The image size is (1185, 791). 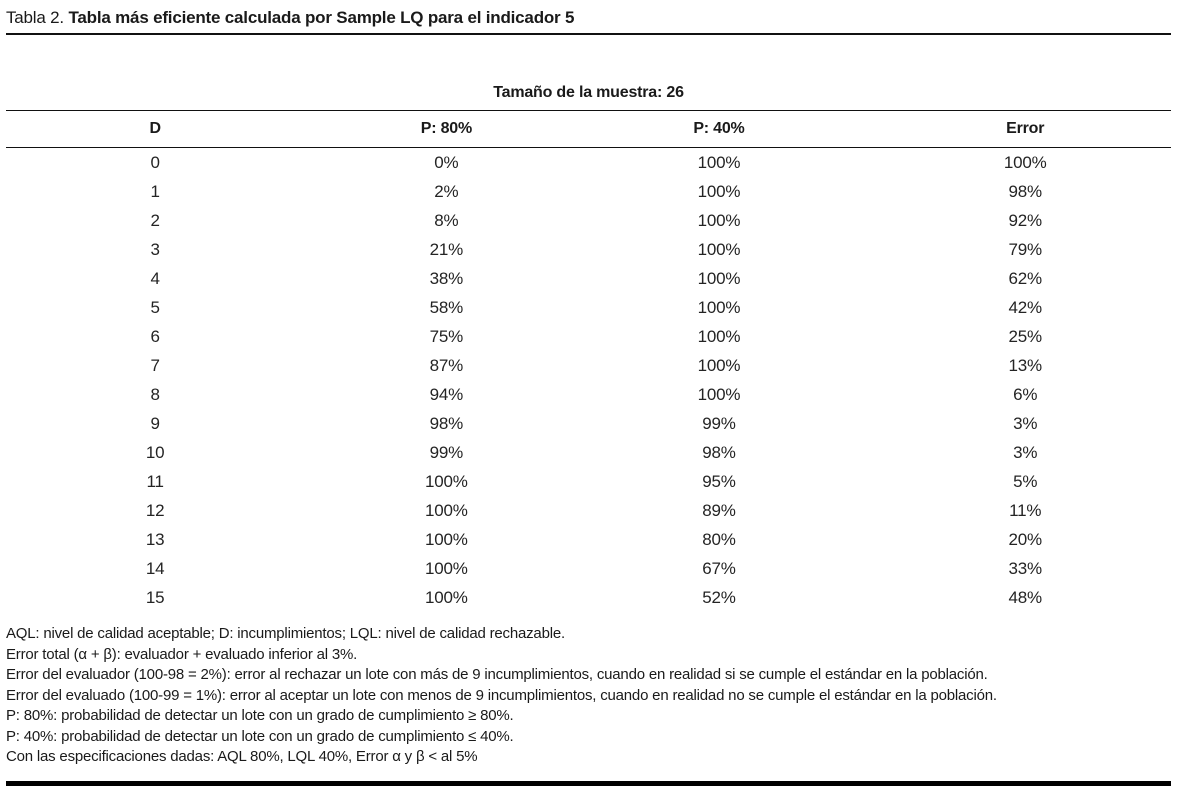 I want to click on table-header: D P: 80% P: 40% Error, so click(x=588, y=129).